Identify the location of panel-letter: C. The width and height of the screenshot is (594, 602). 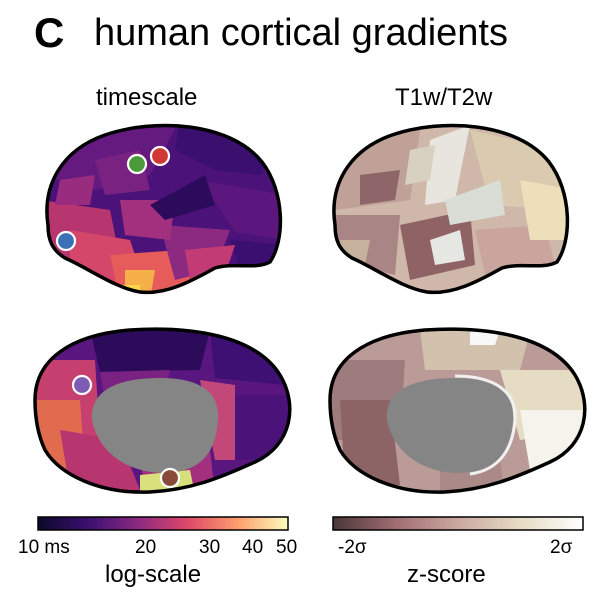
(49, 32).